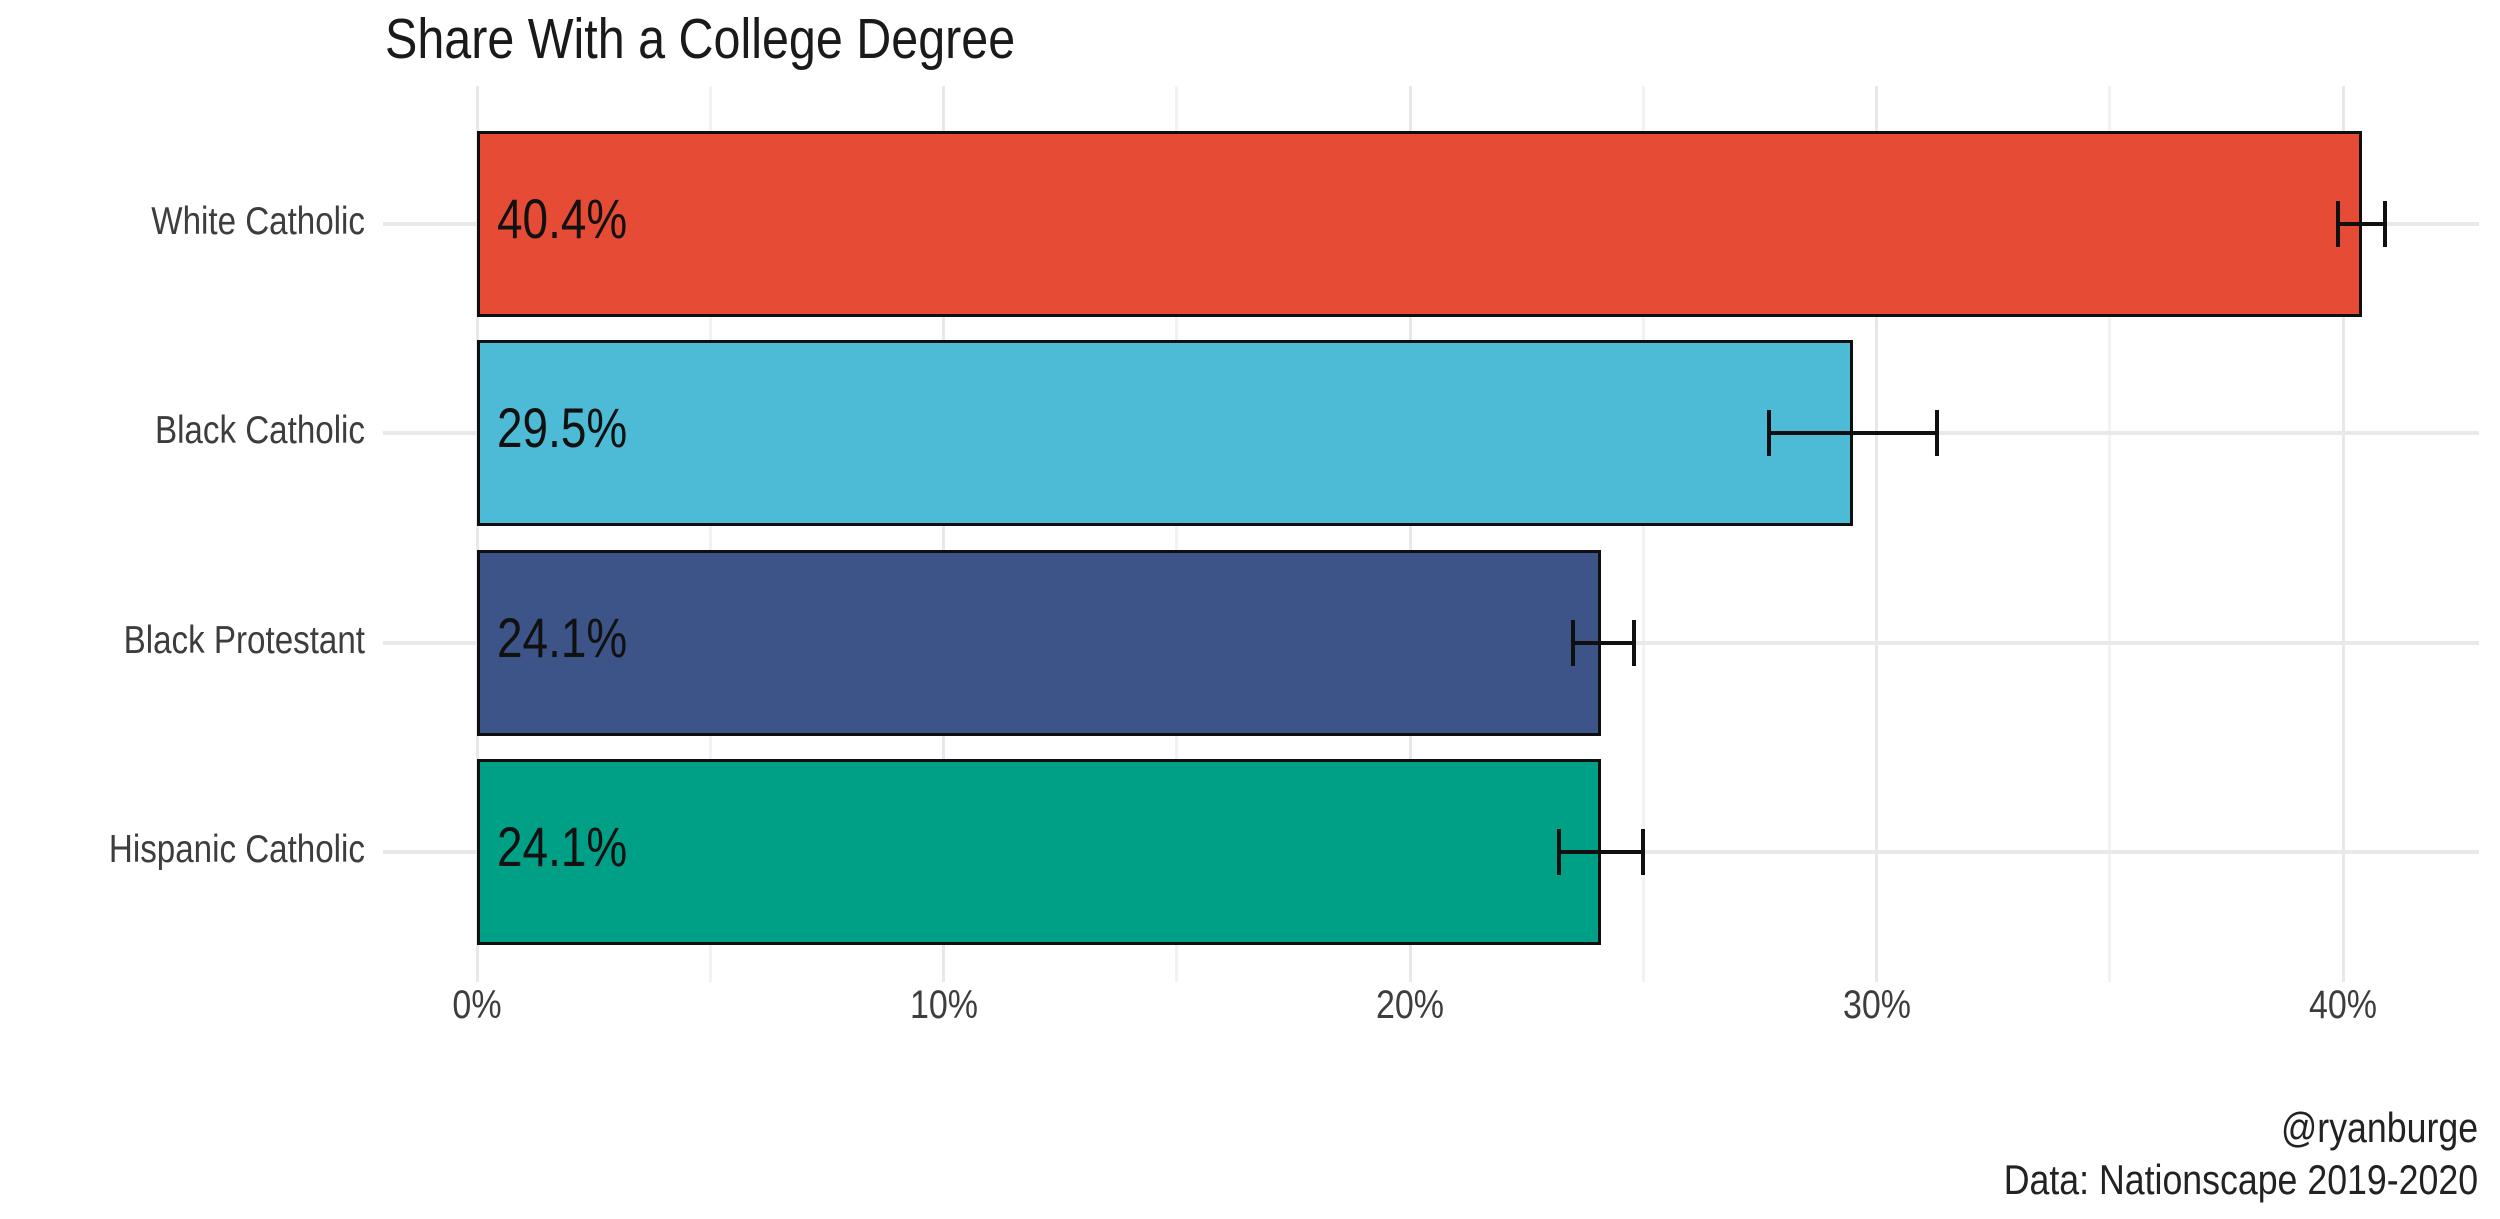 The width and height of the screenshot is (2500, 1219). What do you see at coordinates (1419, 224) in the screenshot?
I see `bar-white-catholic` at bounding box center [1419, 224].